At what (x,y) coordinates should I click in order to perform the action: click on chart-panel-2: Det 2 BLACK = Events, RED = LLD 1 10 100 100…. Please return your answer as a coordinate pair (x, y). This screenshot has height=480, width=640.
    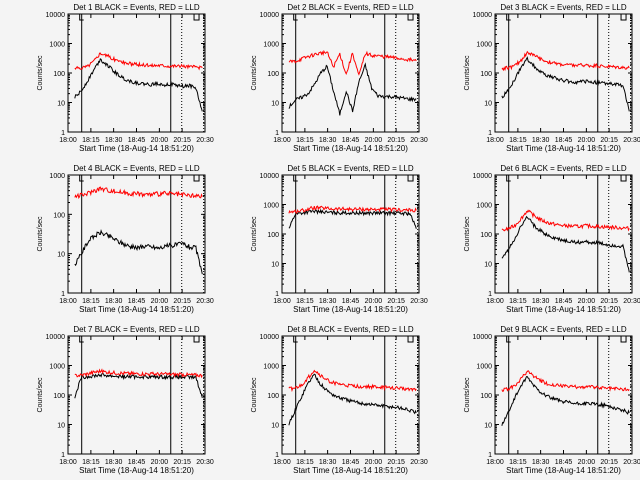
    Looking at the image, I should click on (339, 78).